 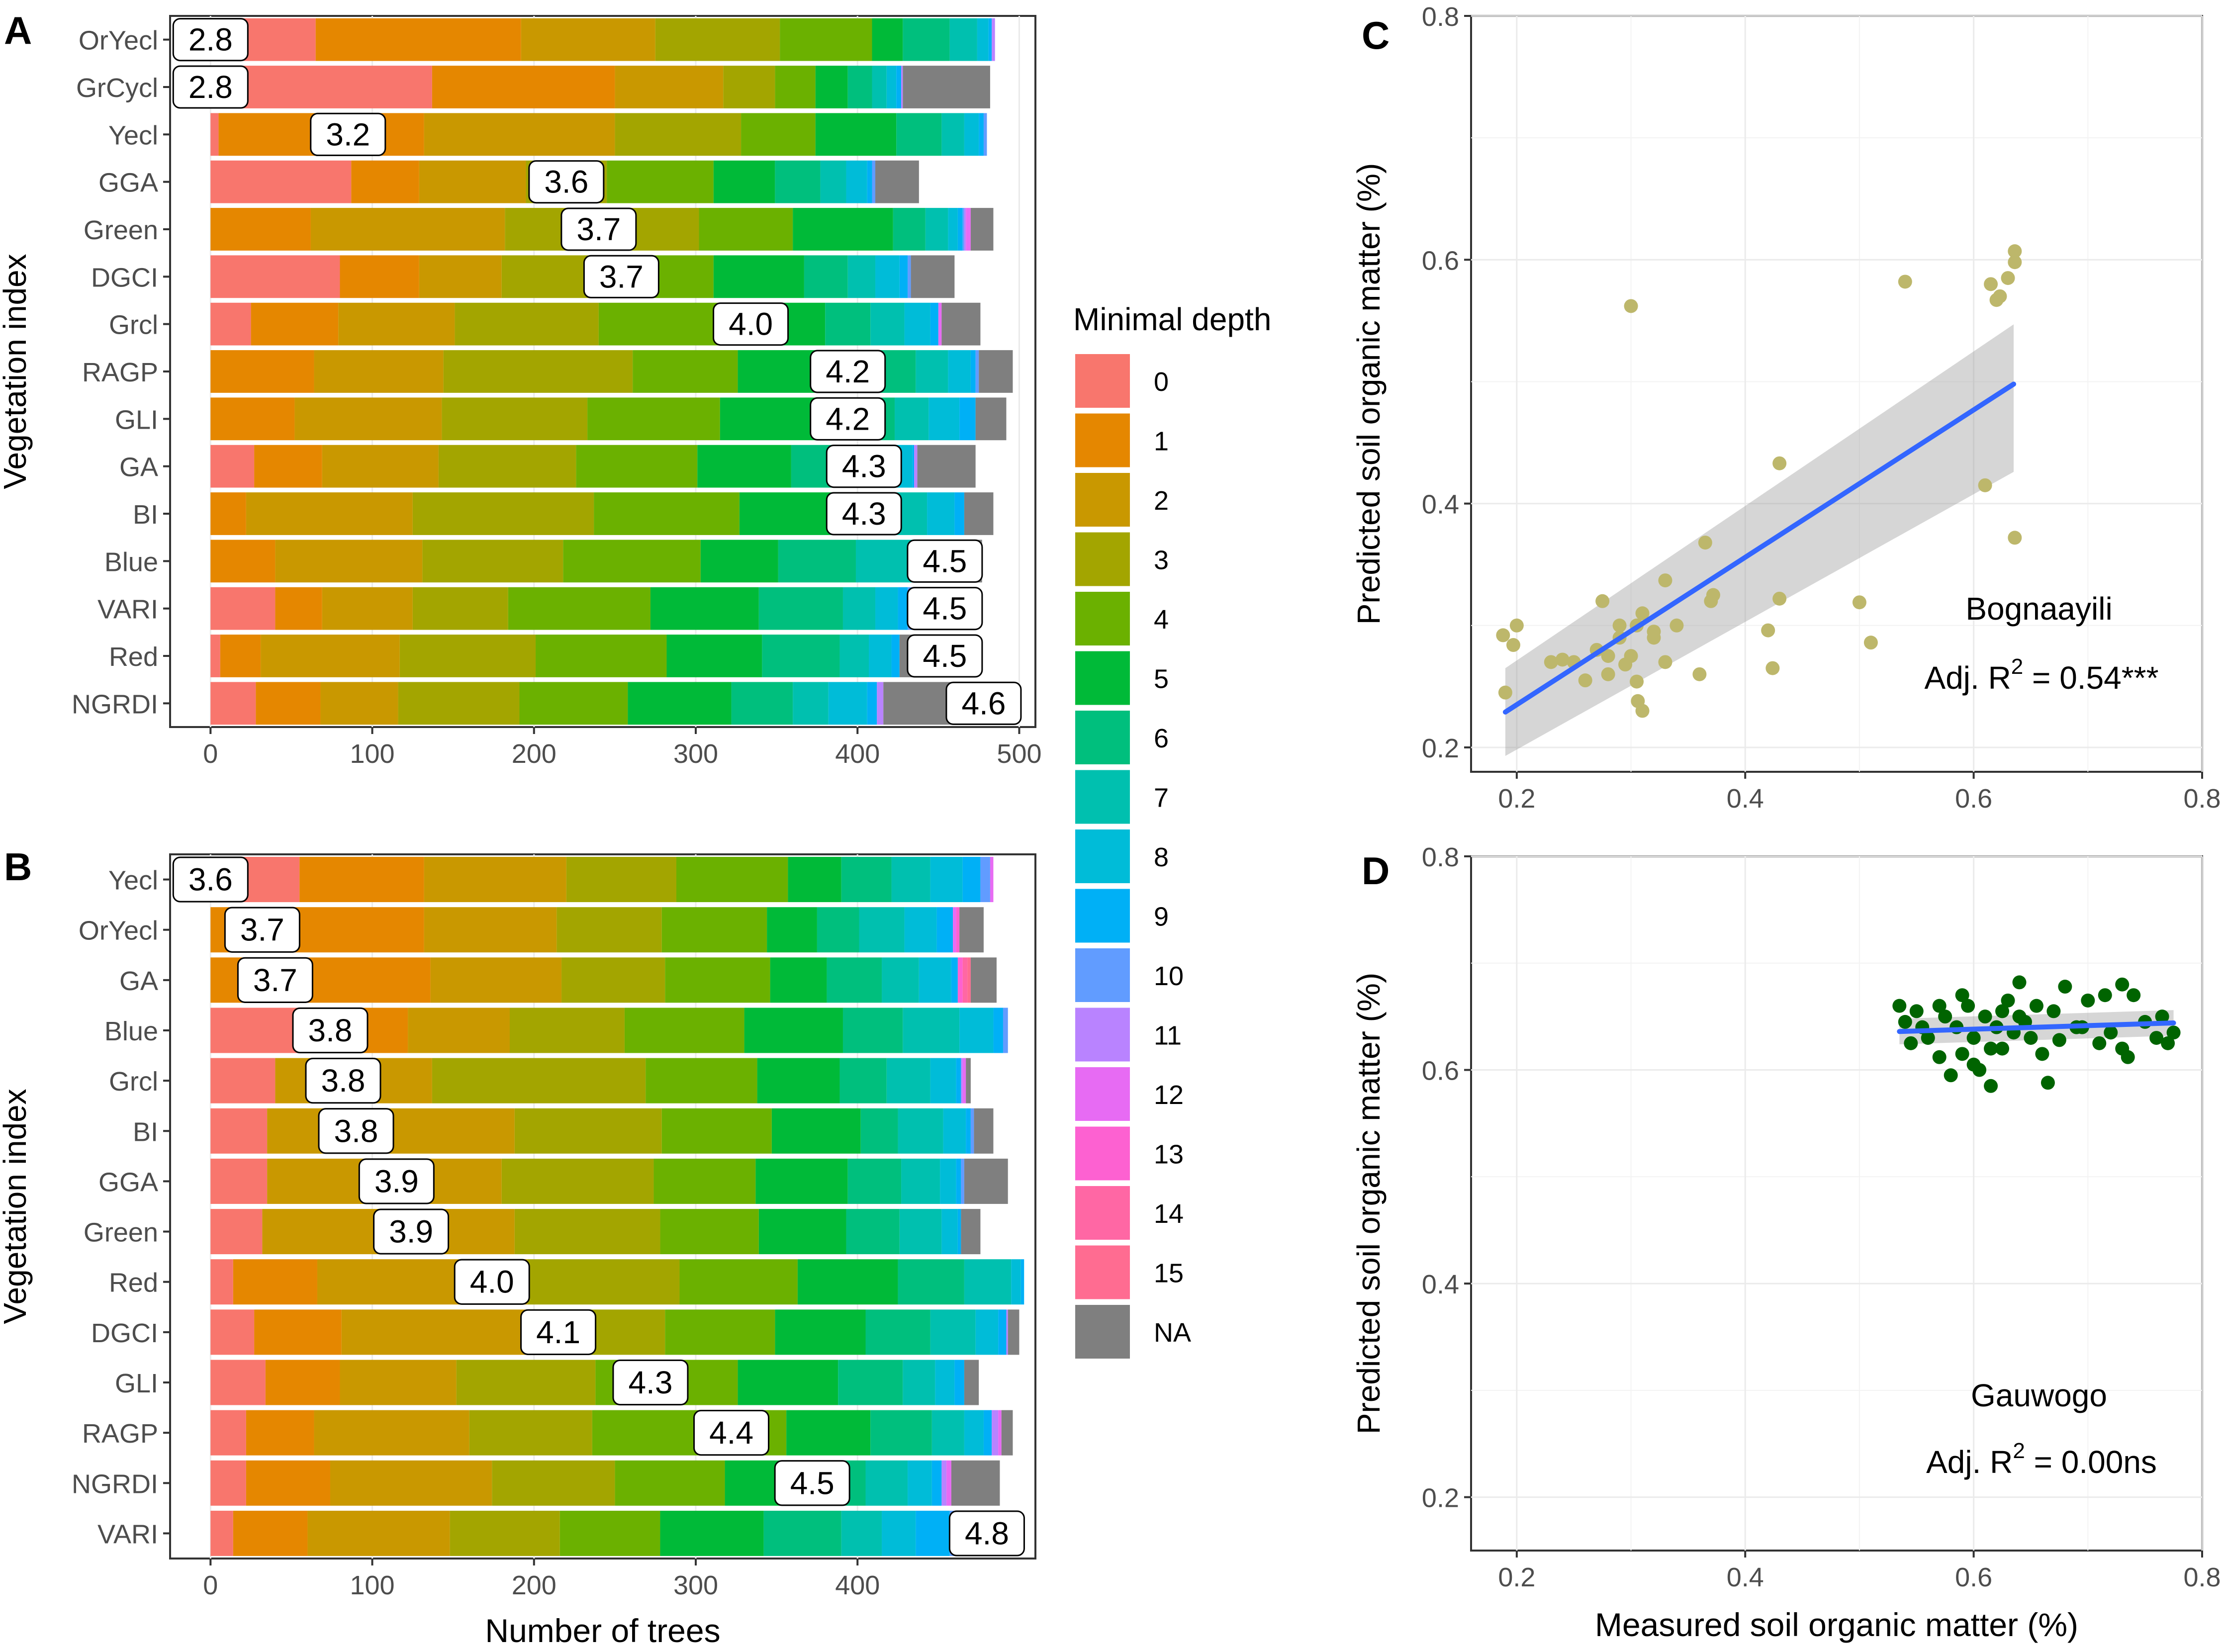 What do you see at coordinates (136, 420) in the screenshot?
I see `y-tick-label: GLI` at bounding box center [136, 420].